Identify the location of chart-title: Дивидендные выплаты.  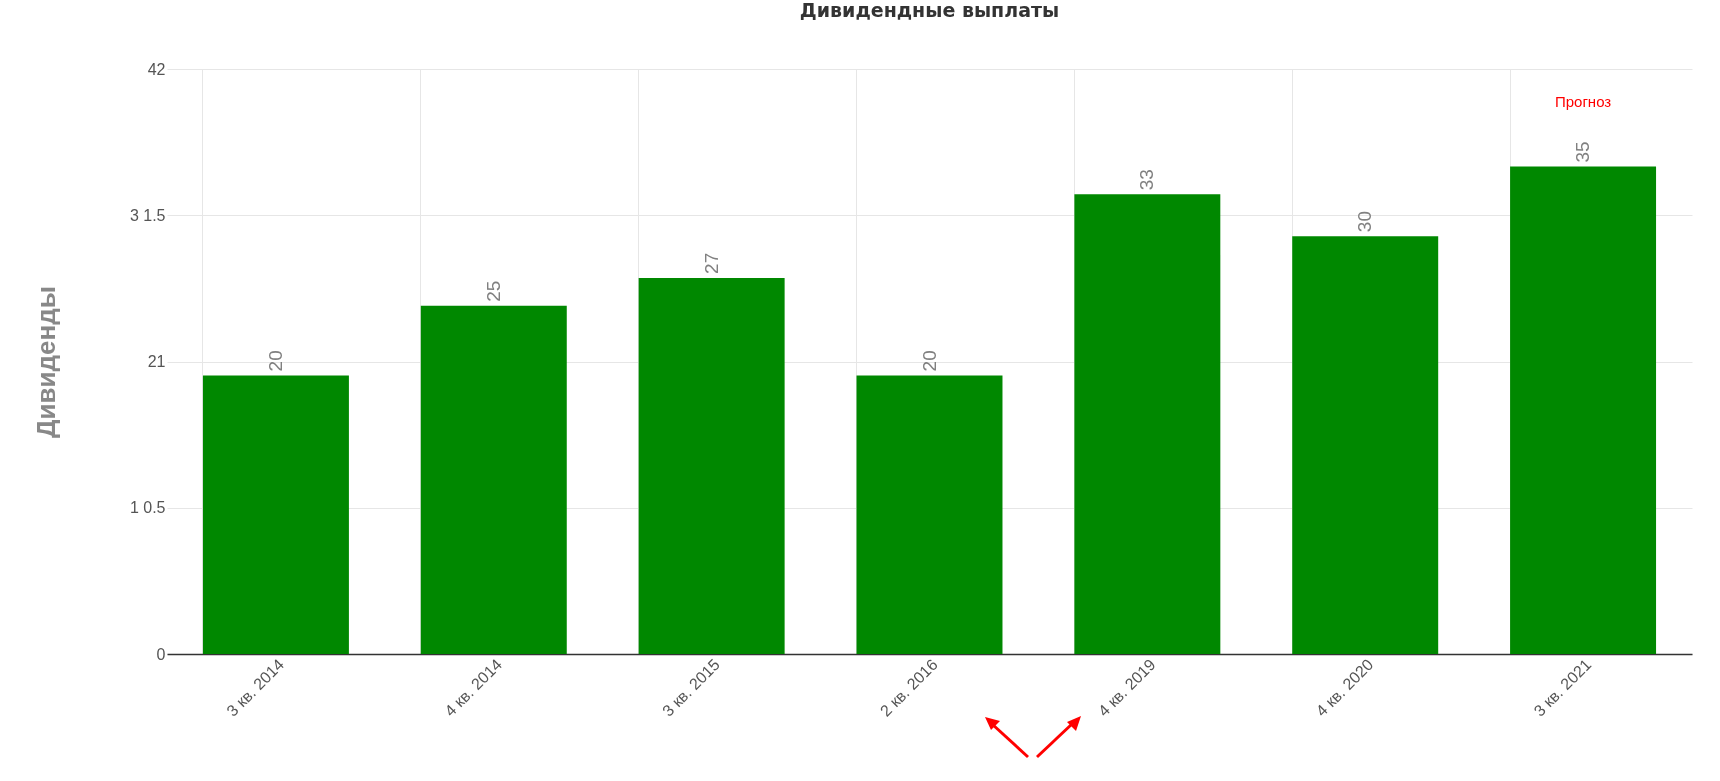
(929, 10).